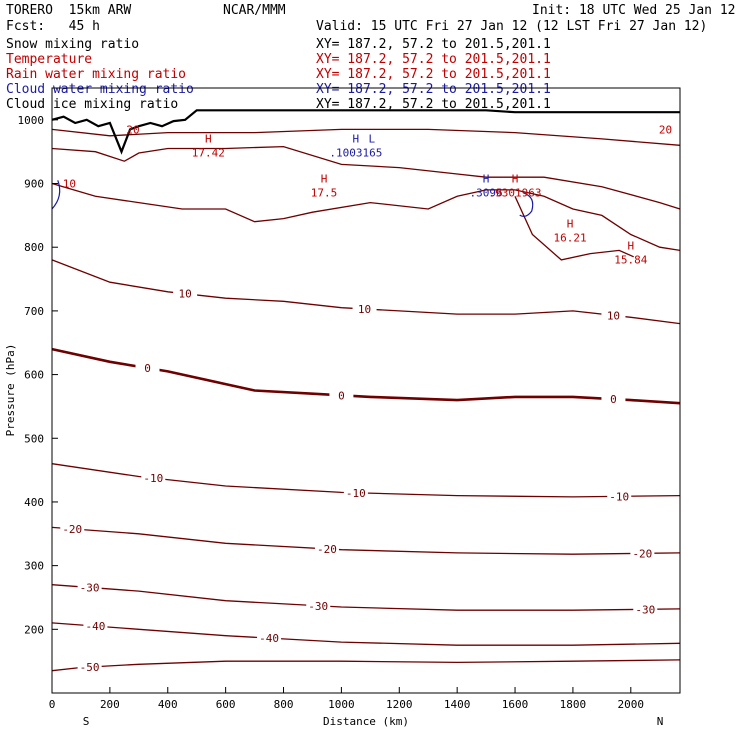  I want to click on forecast-hour: Fcst: 45 h, so click(53, 26).